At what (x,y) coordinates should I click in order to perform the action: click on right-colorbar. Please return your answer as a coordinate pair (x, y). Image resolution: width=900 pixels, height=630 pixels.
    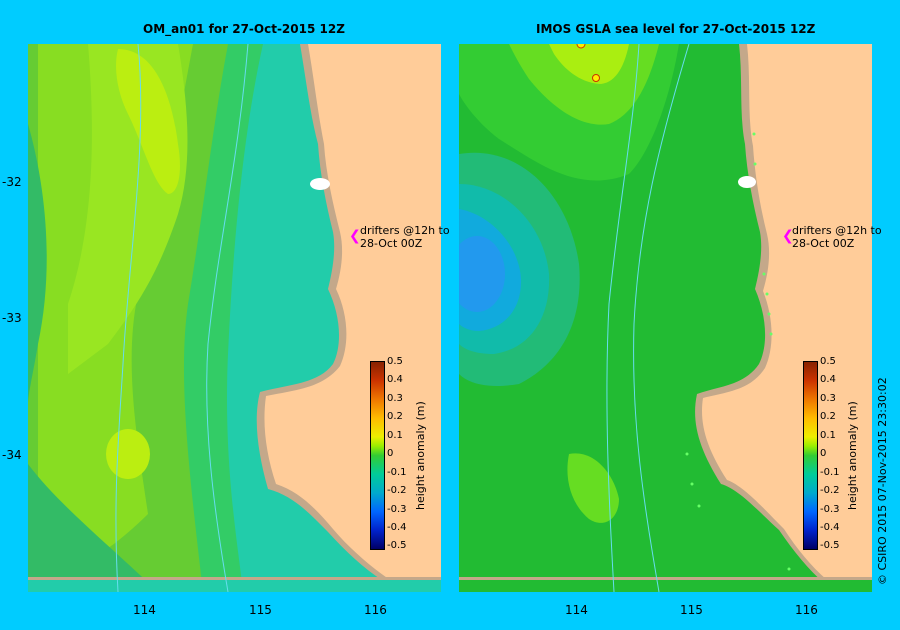
    Looking at the image, I should click on (810, 455).